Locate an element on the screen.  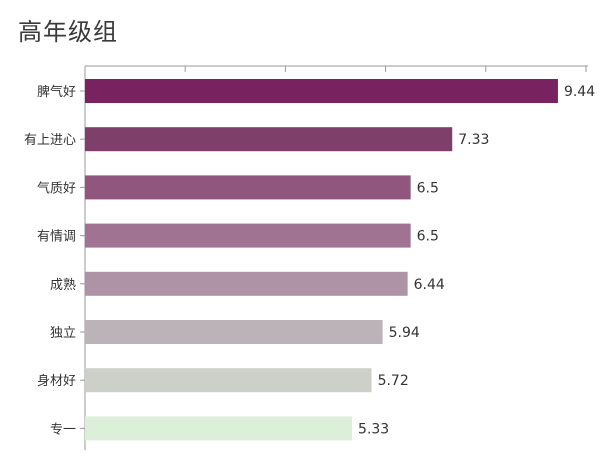
data-label: 5.72 is located at coordinates (393, 381).